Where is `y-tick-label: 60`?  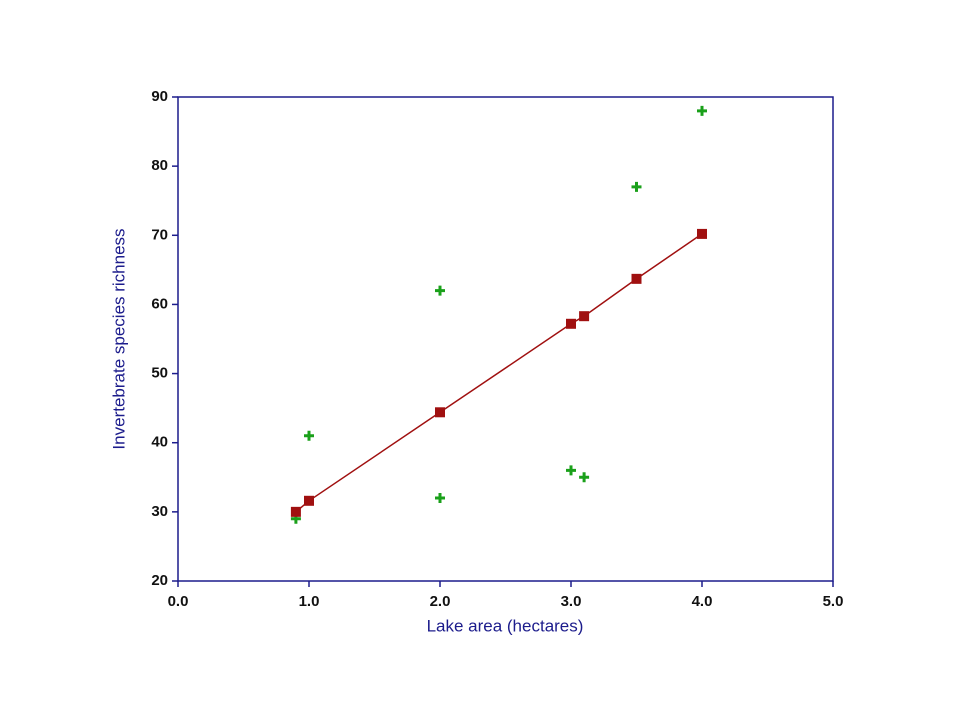
y-tick-label: 60 is located at coordinates (159, 303).